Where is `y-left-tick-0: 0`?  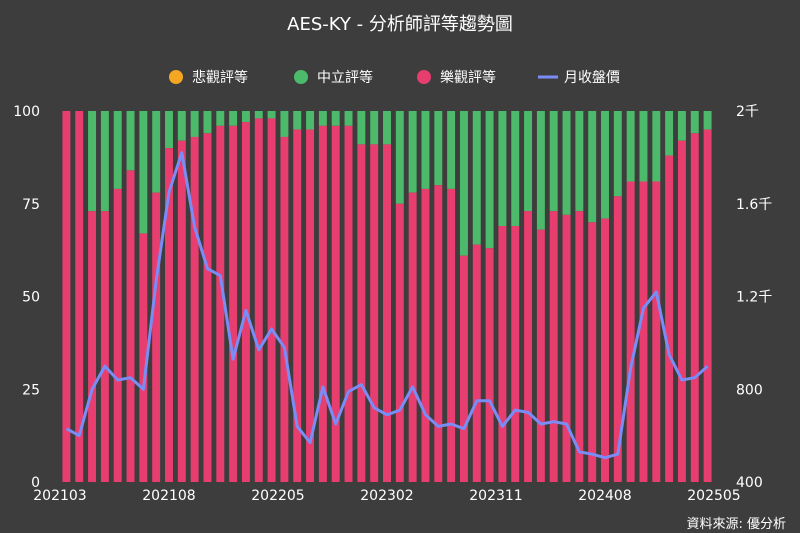 y-left-tick-0: 0 is located at coordinates (35, 483).